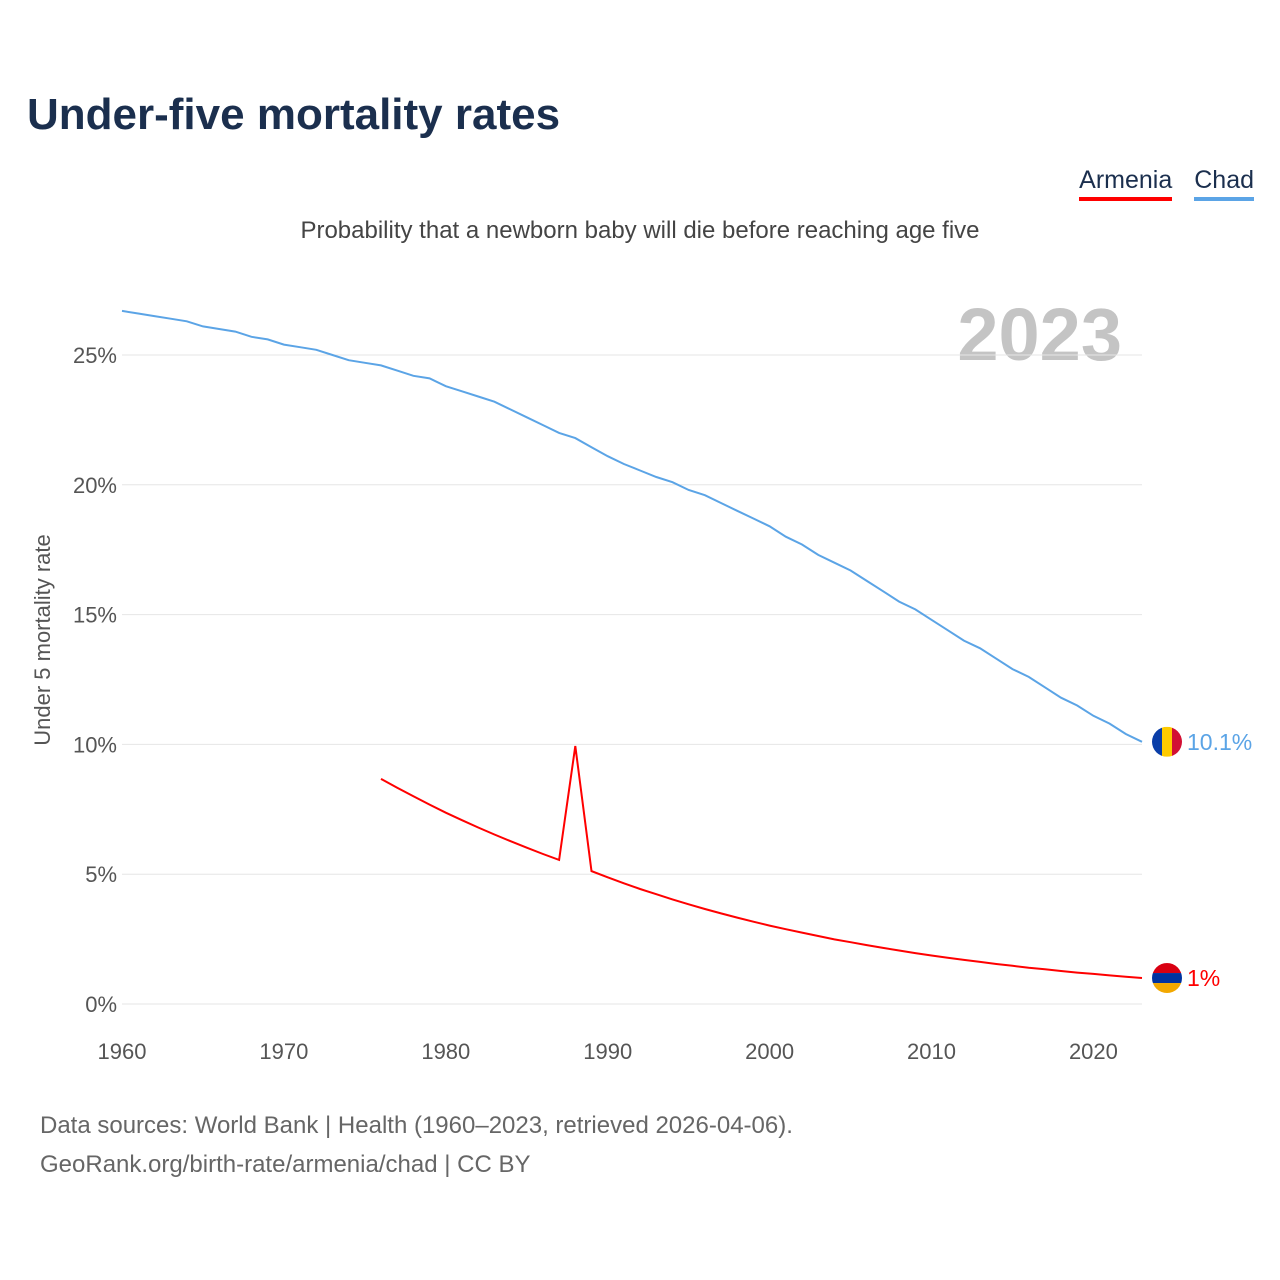  Describe the element at coordinates (1219, 742) in the screenshot. I see `end-value-label: 10.1%` at that location.